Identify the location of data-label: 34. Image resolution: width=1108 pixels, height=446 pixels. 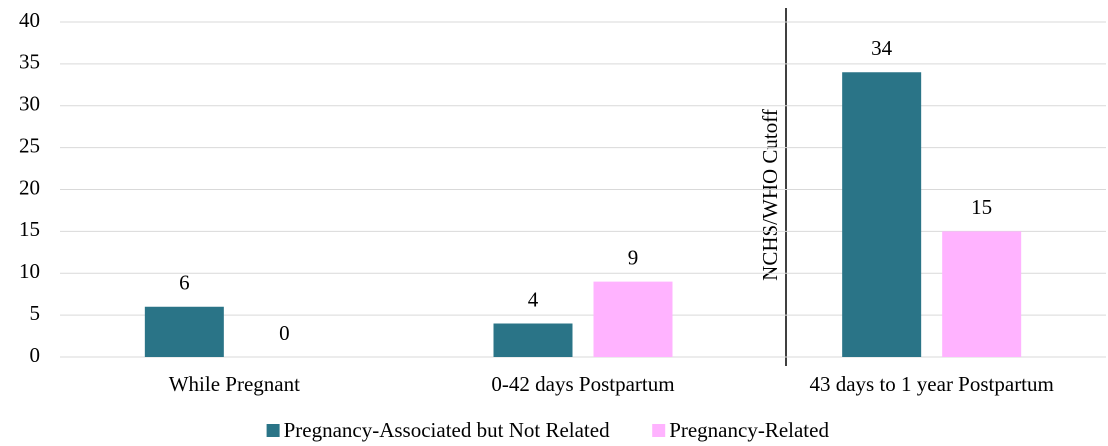
(882, 48).